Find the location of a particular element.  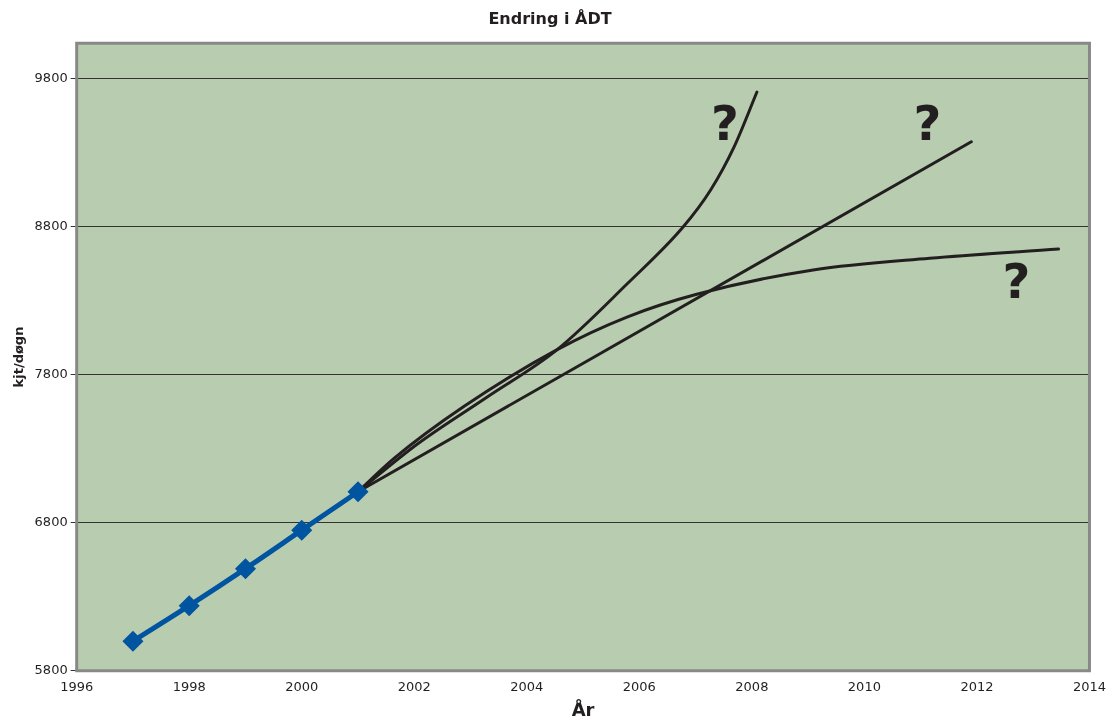

x-tick-label: 2010 is located at coordinates (864, 686).